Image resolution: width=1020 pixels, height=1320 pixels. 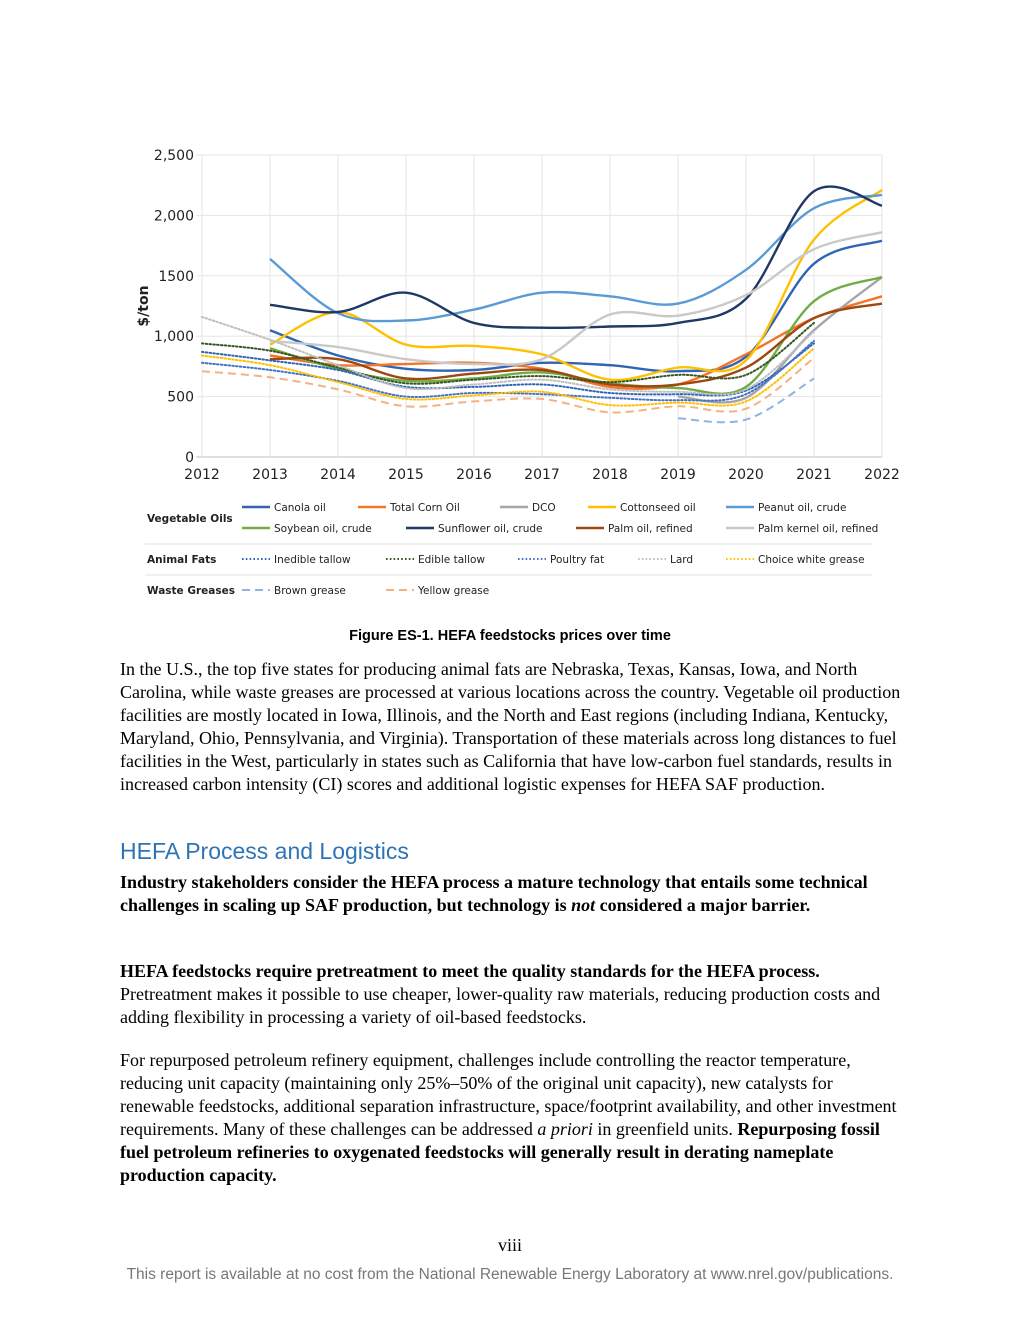 What do you see at coordinates (746, 400) in the screenshot?
I see `series-line-brown-grease` at bounding box center [746, 400].